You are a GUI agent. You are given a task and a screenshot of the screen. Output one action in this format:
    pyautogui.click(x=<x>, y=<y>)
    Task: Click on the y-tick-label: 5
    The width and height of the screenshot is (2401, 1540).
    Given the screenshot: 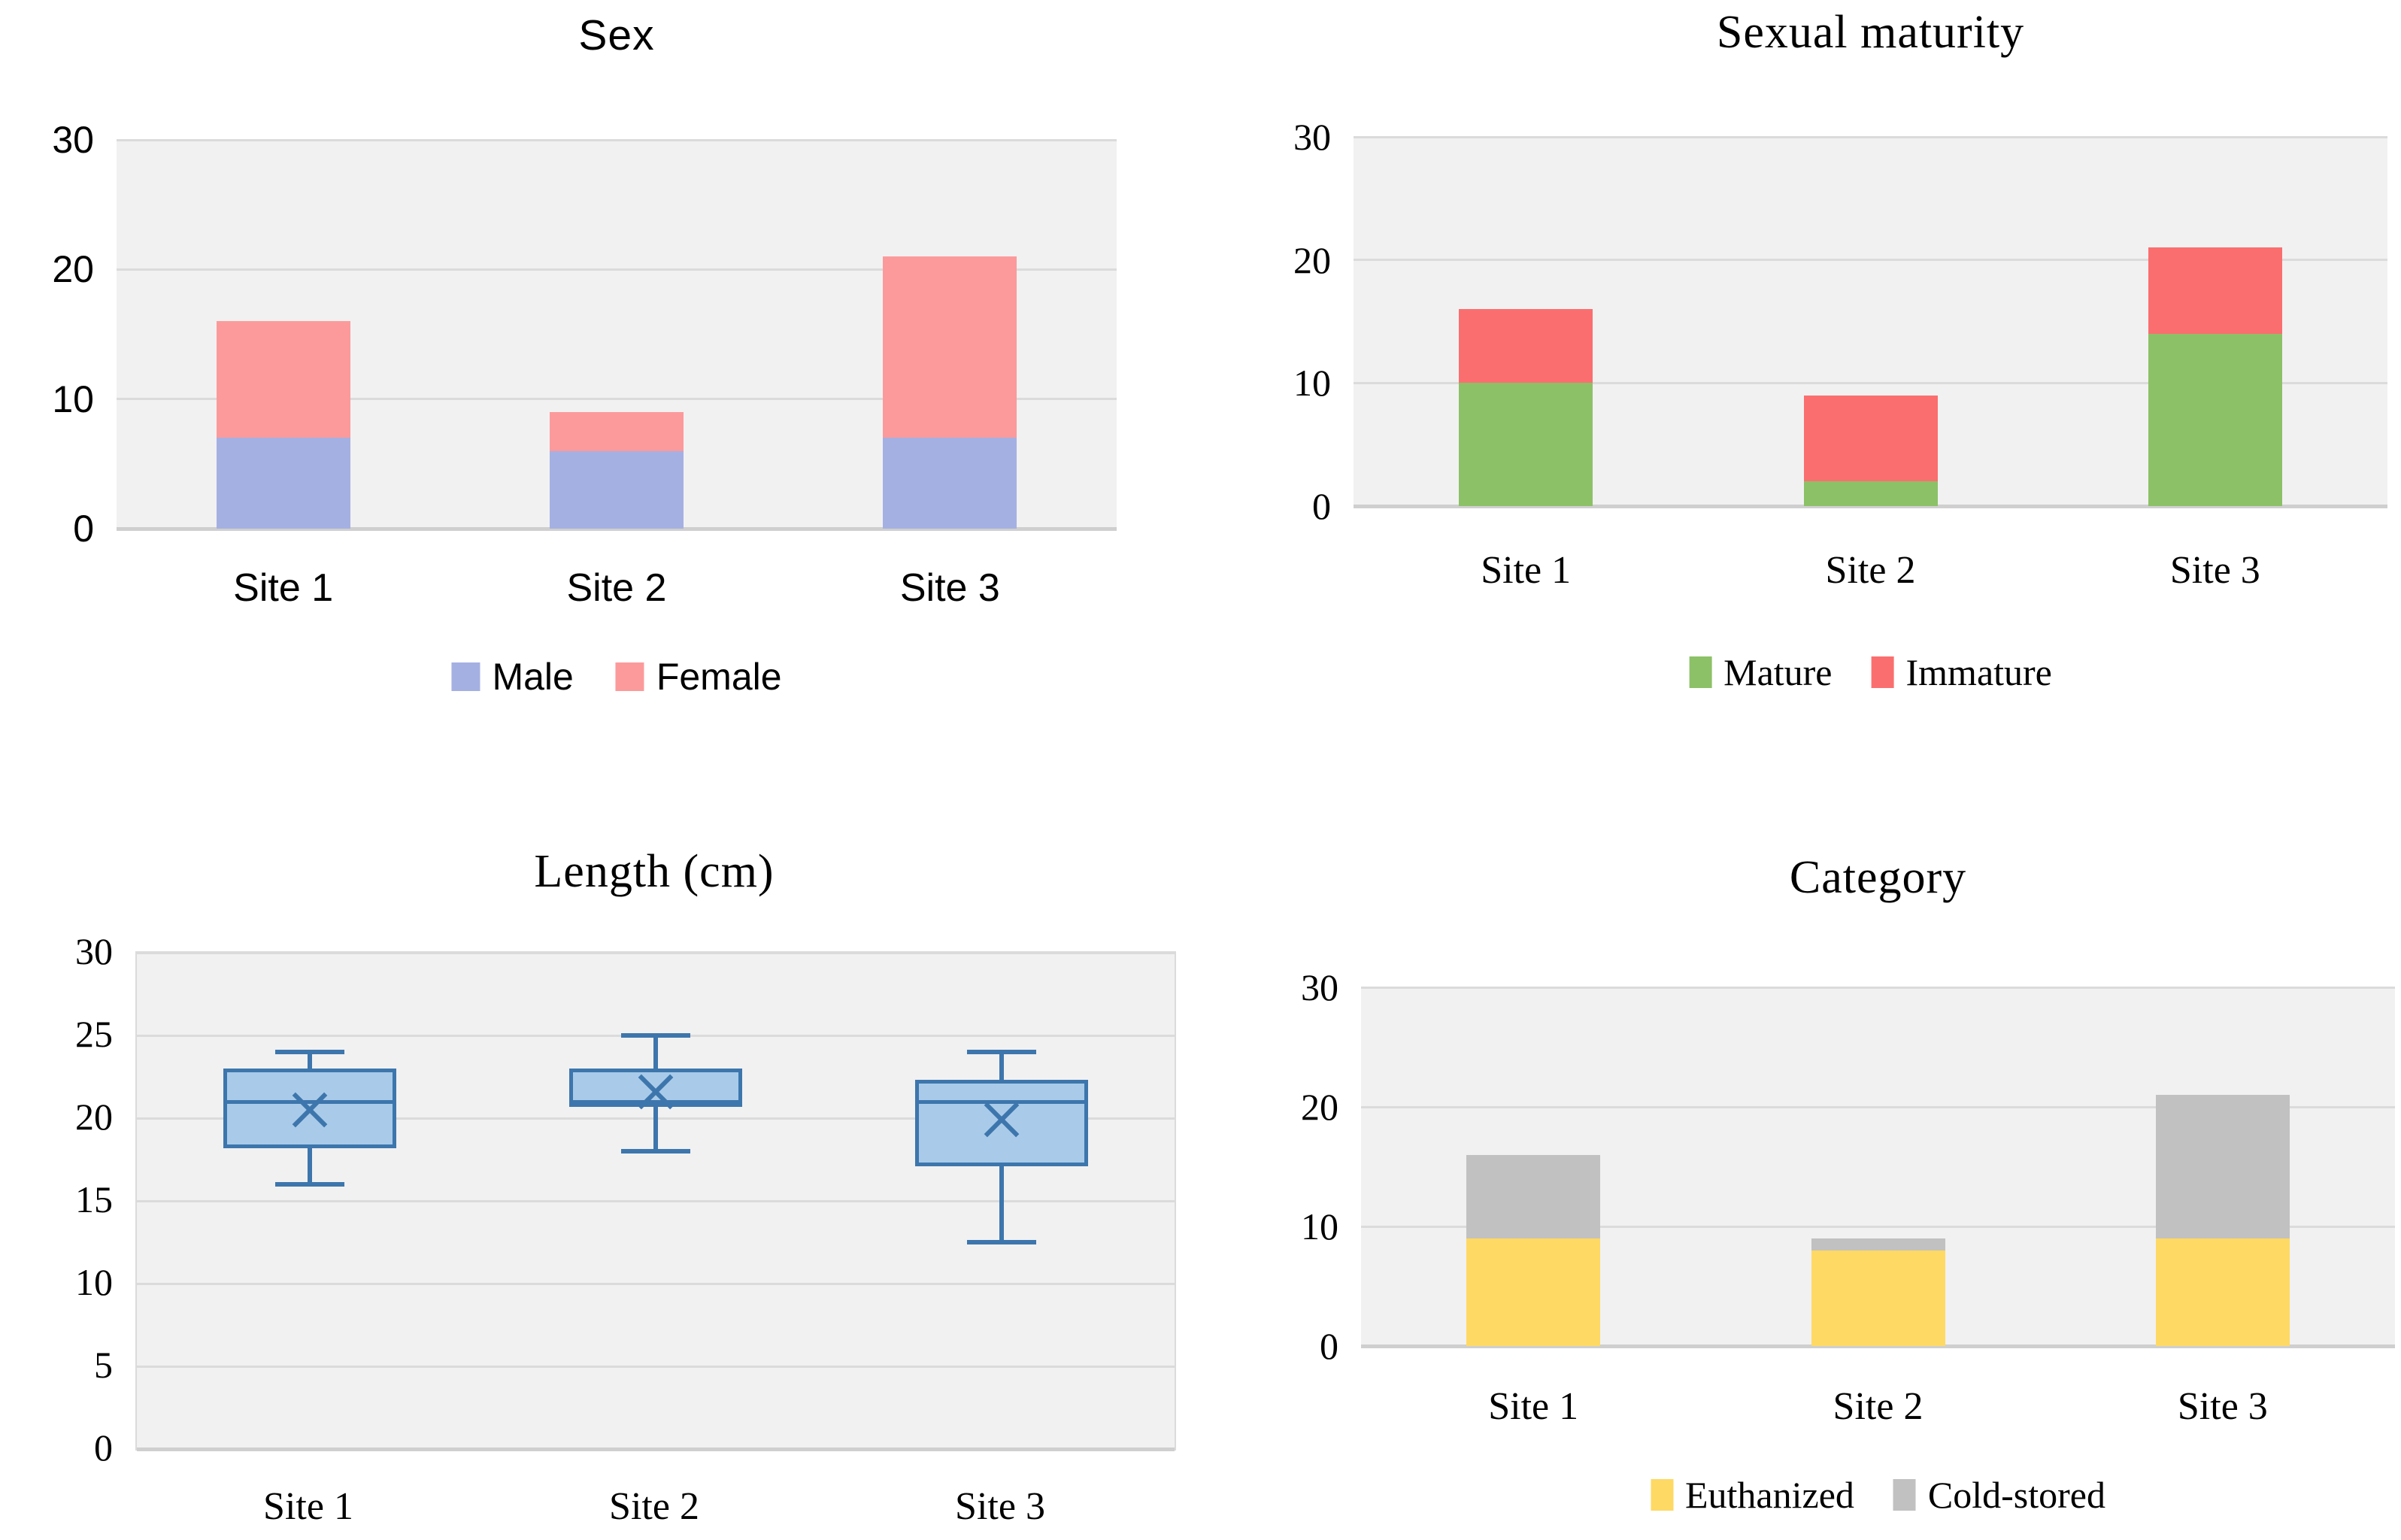 What is the action you would take?
    pyautogui.click(x=103, y=1365)
    